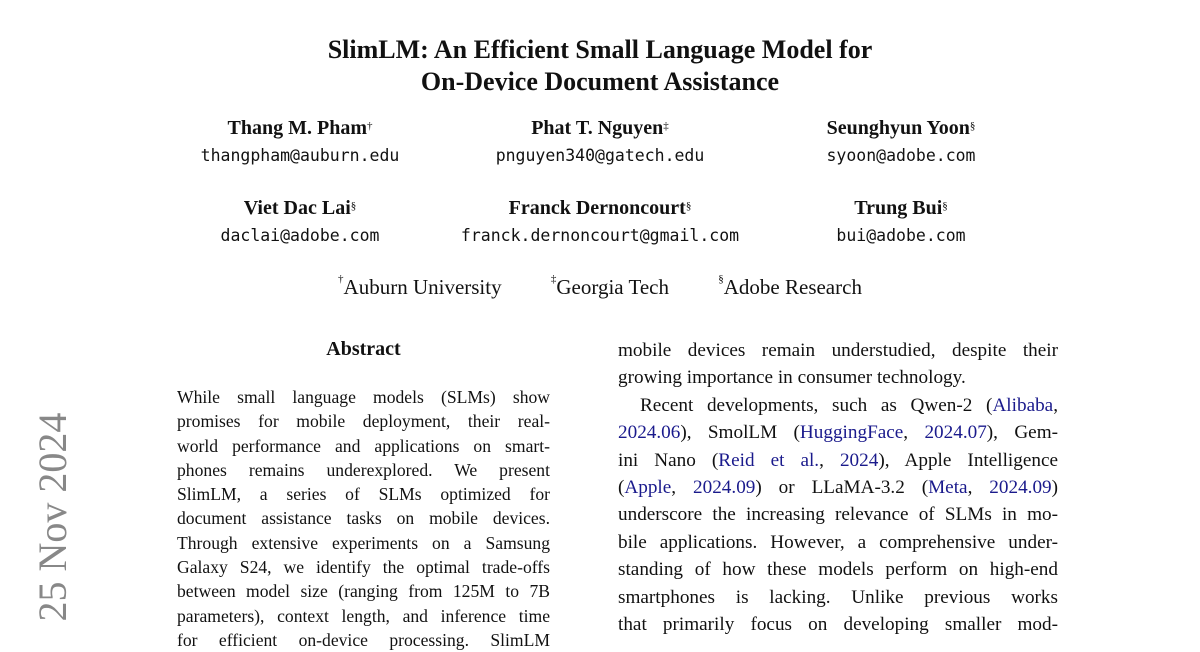 Image resolution: width=1200 pixels, height=652 pixels. I want to click on text: ), Apple Intelligence, so click(968, 460).